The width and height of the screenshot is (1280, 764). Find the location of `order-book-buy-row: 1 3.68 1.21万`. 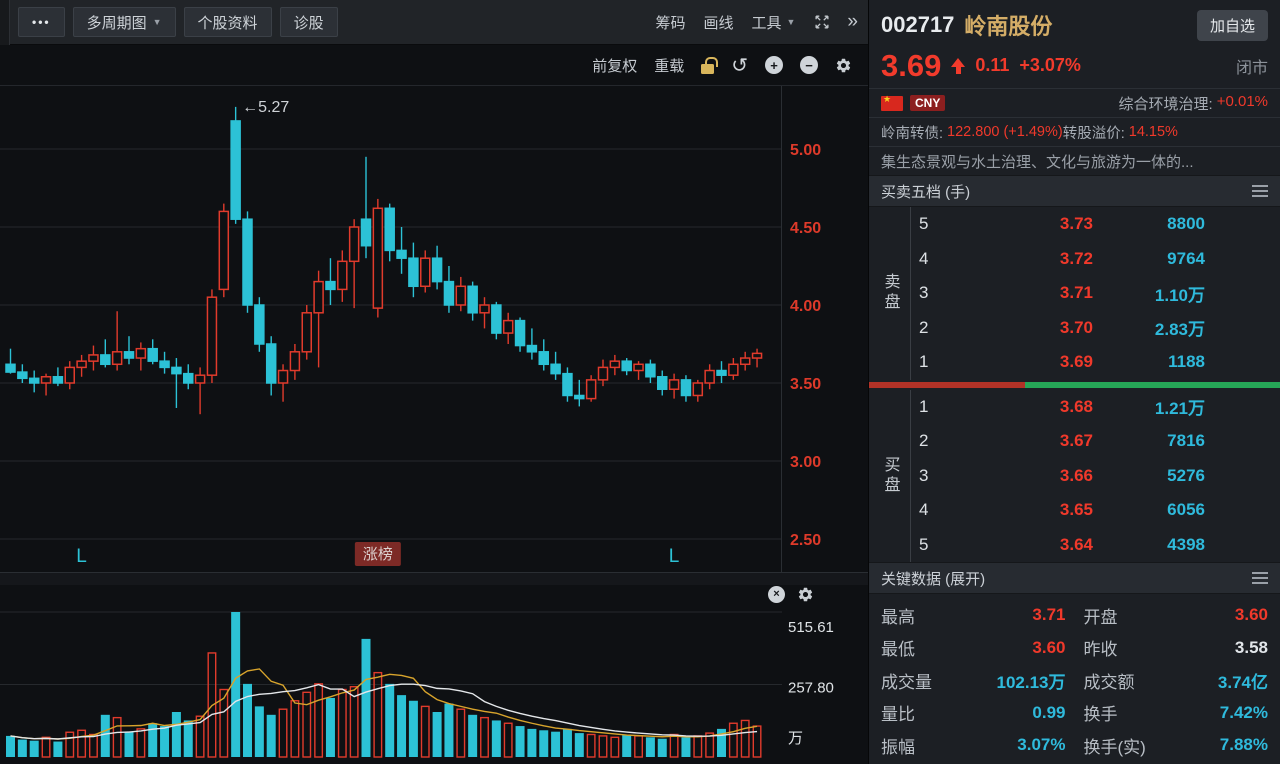

order-book-buy-row: 1 3.68 1.21万 is located at coordinates (1095, 407).